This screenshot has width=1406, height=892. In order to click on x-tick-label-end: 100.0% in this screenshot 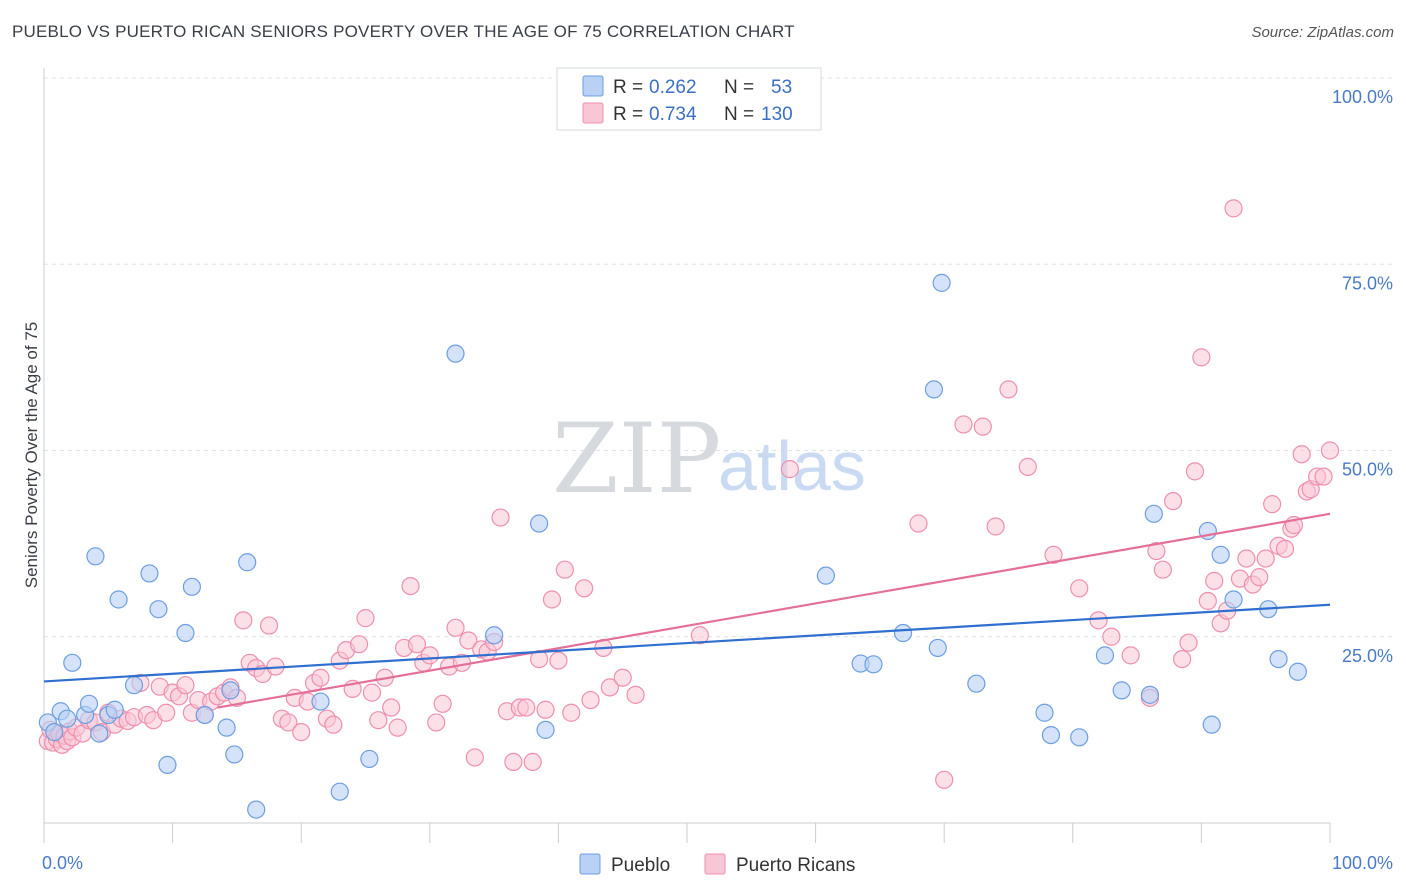, I will do `click(1362, 863)`.